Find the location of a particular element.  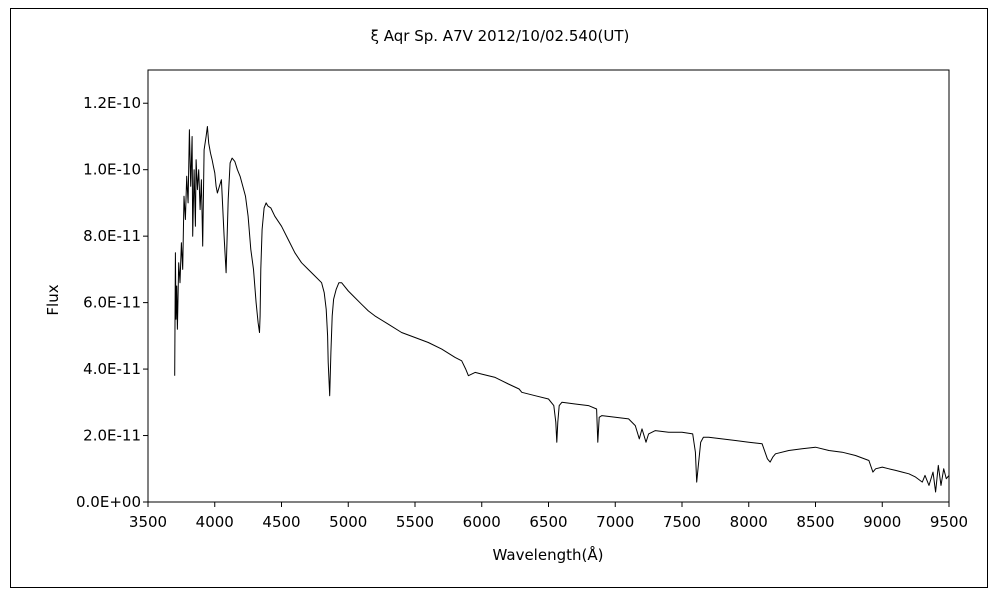

chart-title: ξ Aqr Sp. A7V 2012/10/02.540(UT) is located at coordinates (500, 36).